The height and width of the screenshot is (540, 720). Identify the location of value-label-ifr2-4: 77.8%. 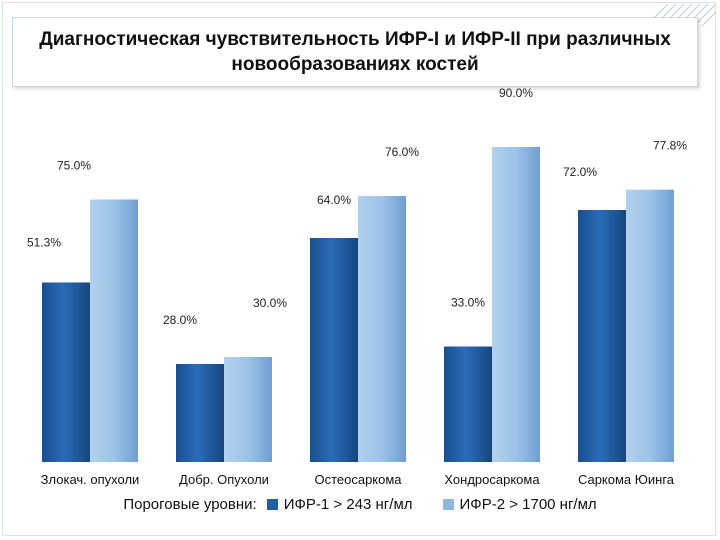
(670, 146).